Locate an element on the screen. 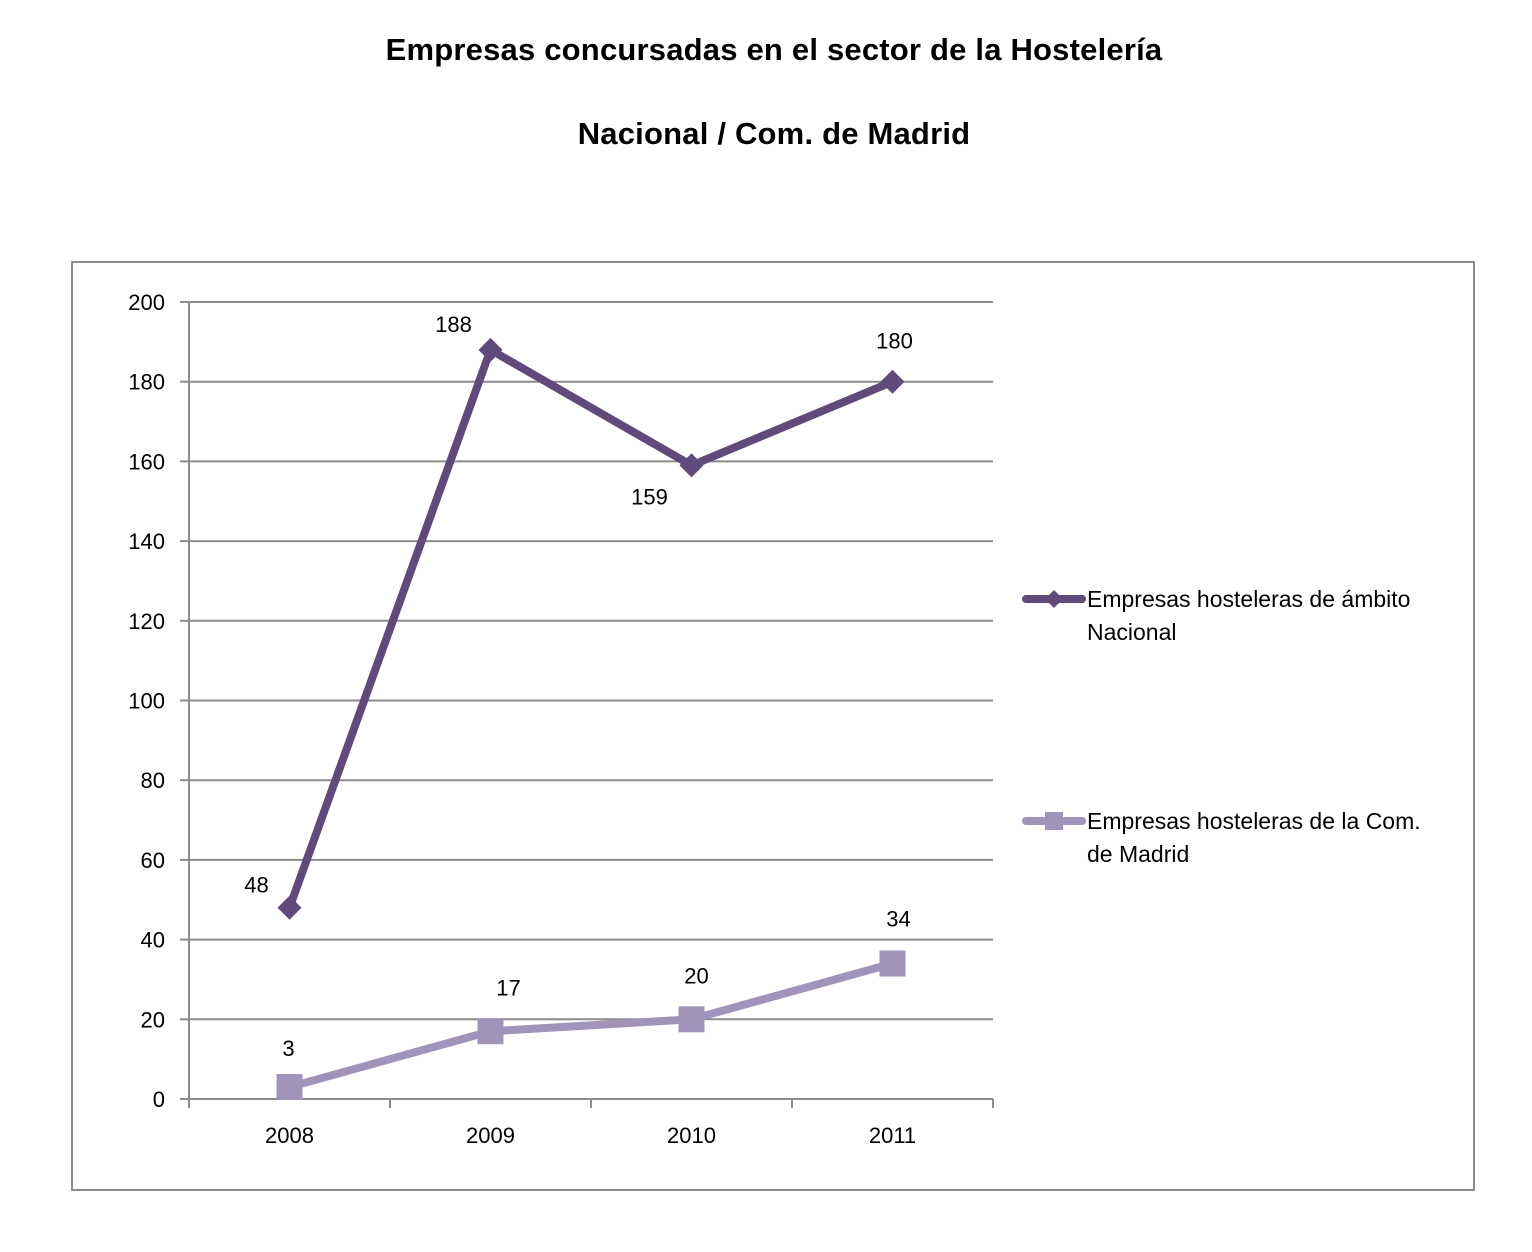  data-label: 3 is located at coordinates (288, 1048).